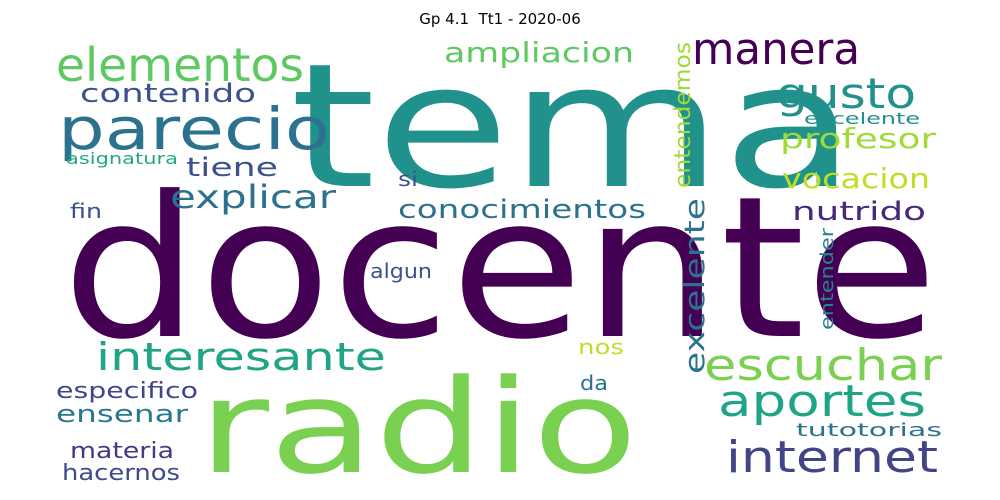 The image size is (1000, 500). What do you see at coordinates (832, 457) in the screenshot?
I see `word-internet: internet` at bounding box center [832, 457].